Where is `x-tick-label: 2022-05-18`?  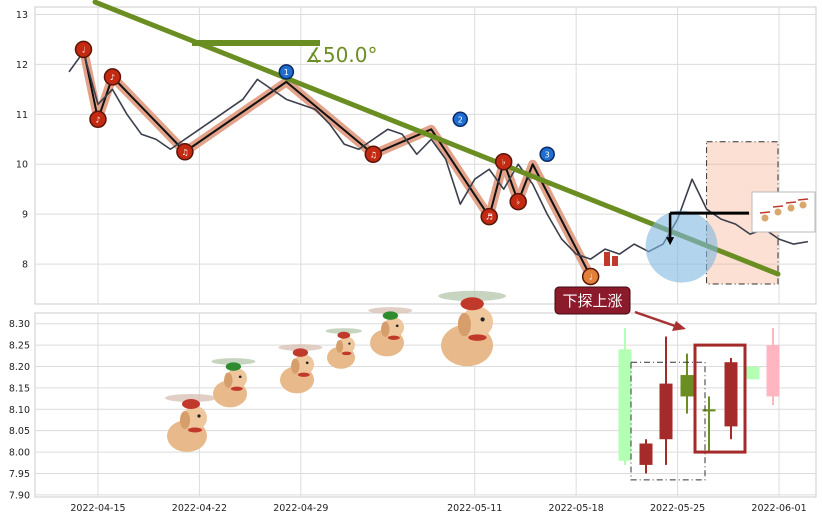
x-tick-label: 2022-05-18 is located at coordinates (576, 508).